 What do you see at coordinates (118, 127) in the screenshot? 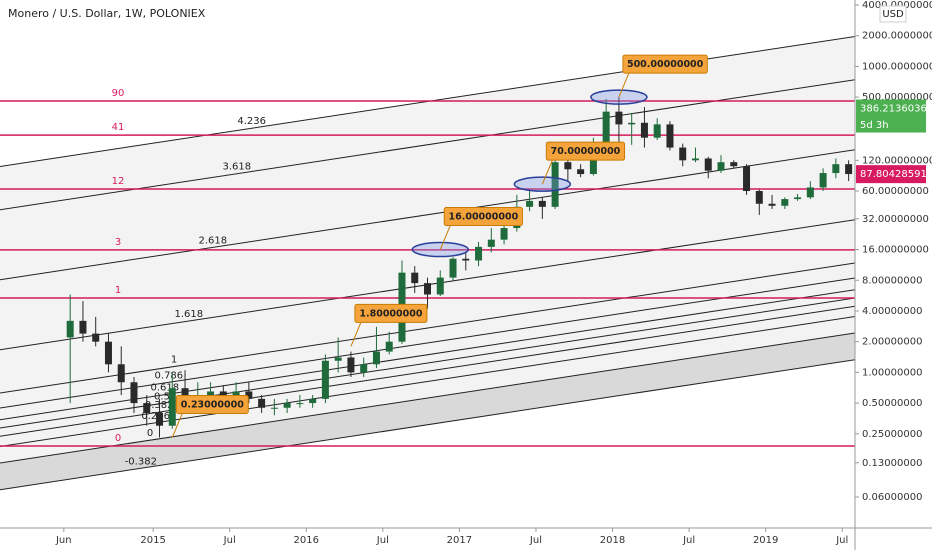
I see `level-label: 41` at bounding box center [118, 127].